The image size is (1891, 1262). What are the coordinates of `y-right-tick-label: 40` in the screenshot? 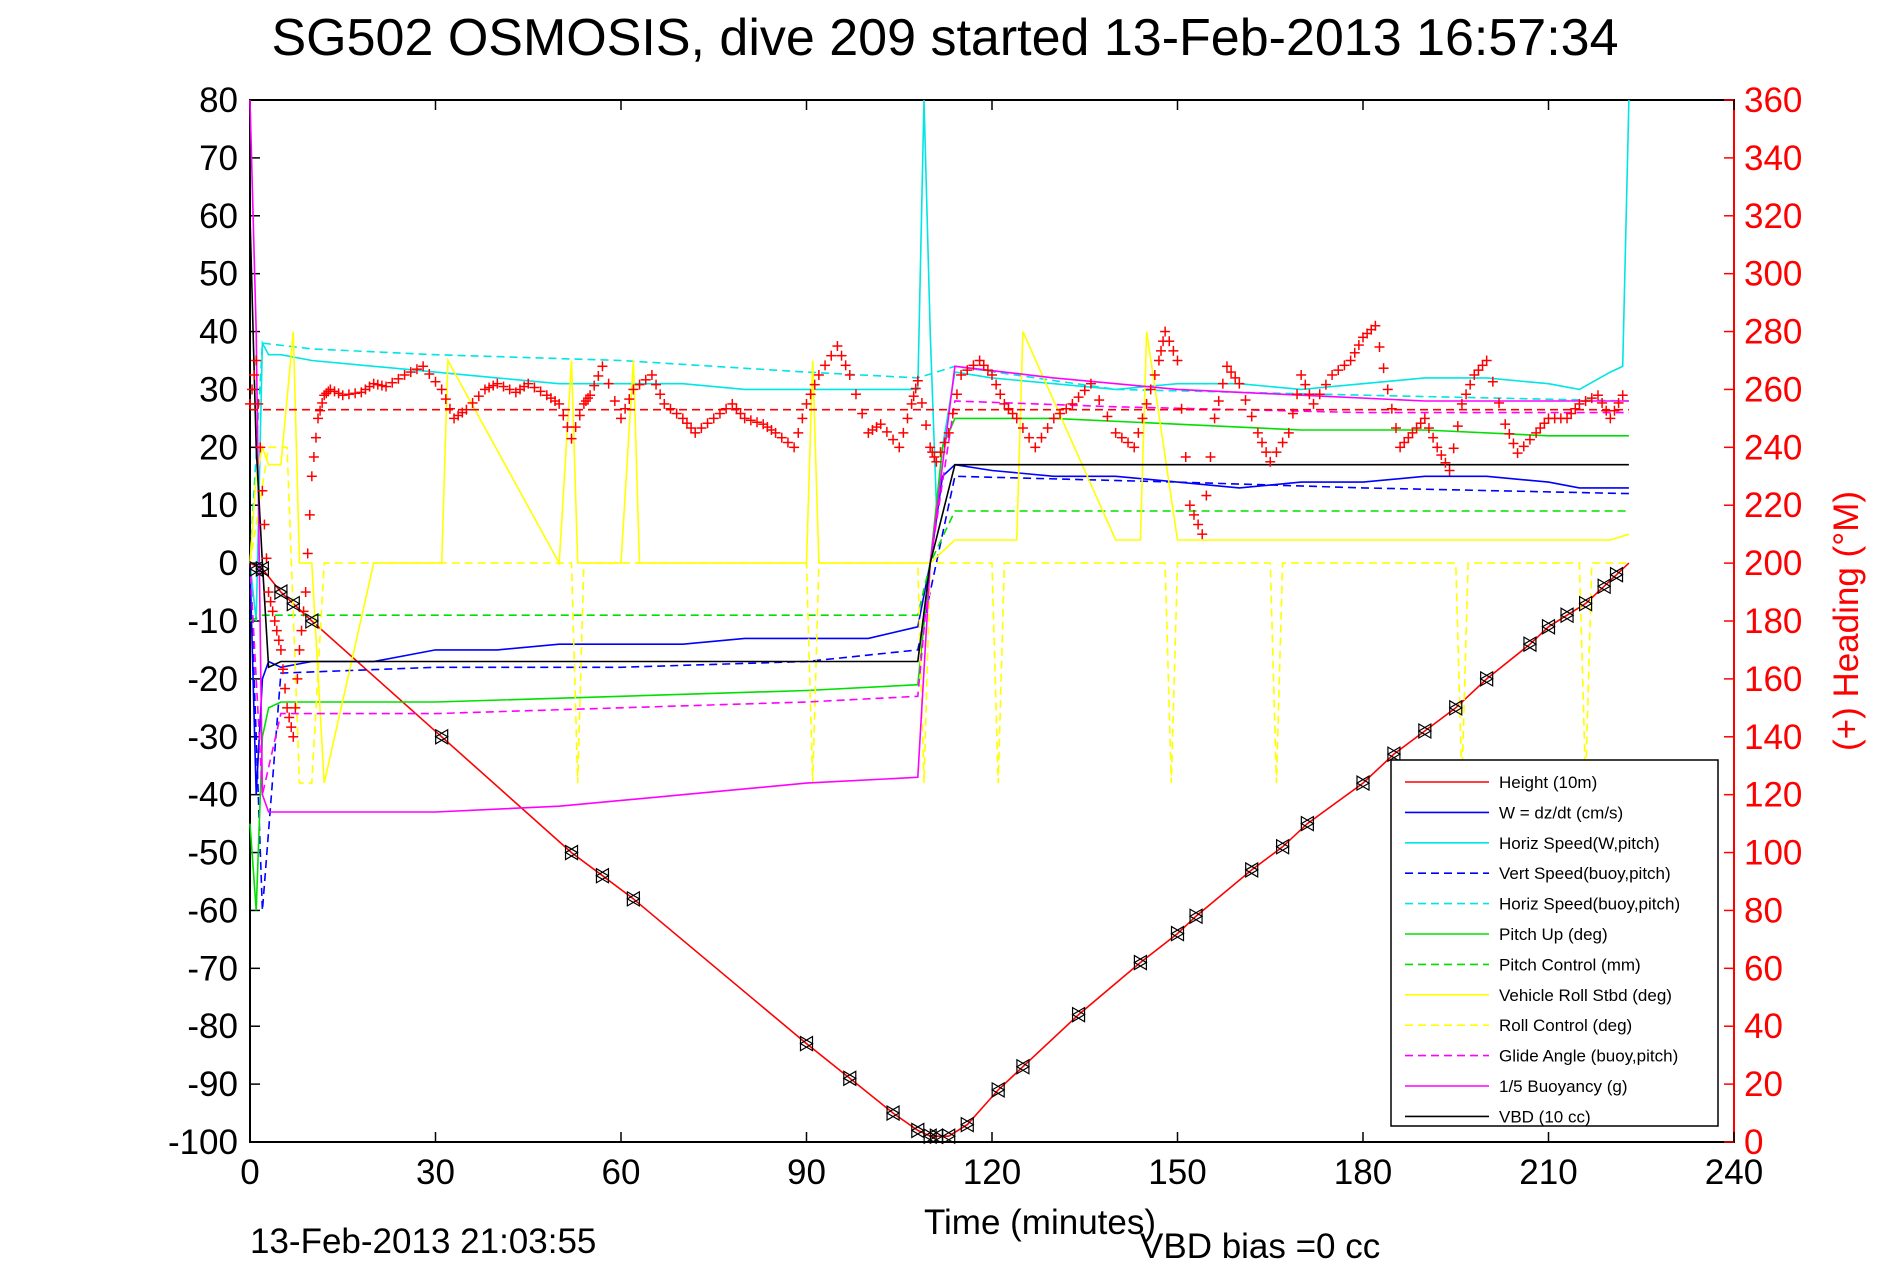 It's located at (1763, 1026).